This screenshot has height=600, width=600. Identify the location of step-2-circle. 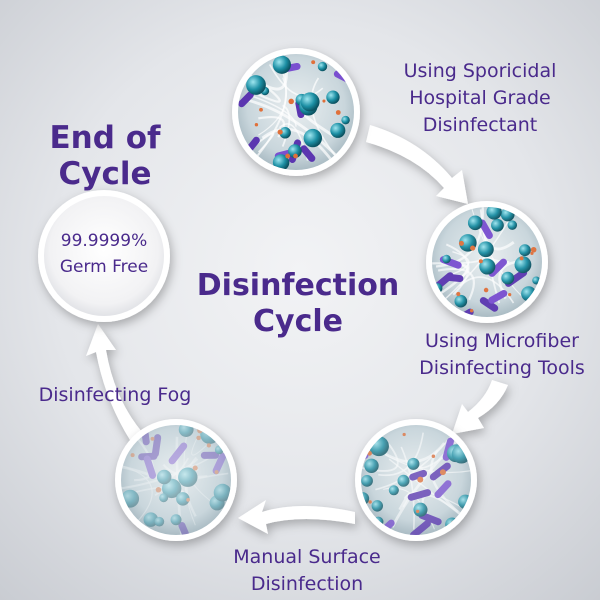
(487, 262).